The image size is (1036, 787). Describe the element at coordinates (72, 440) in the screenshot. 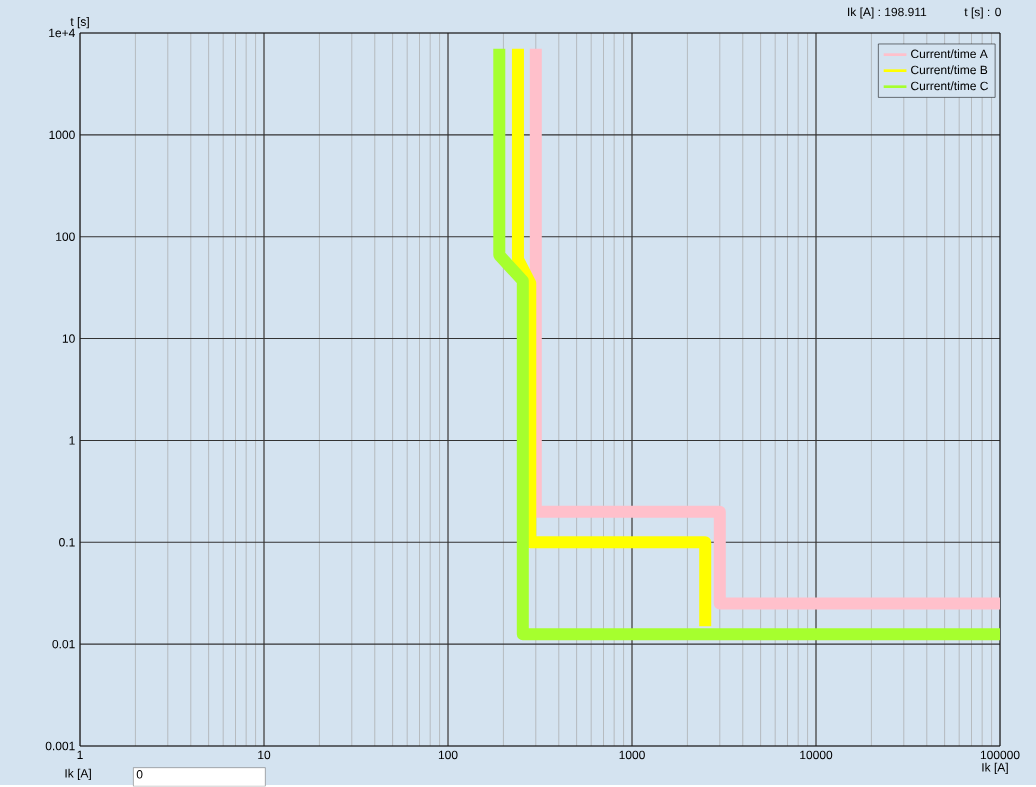

I see `y-tick-label: 1` at that location.